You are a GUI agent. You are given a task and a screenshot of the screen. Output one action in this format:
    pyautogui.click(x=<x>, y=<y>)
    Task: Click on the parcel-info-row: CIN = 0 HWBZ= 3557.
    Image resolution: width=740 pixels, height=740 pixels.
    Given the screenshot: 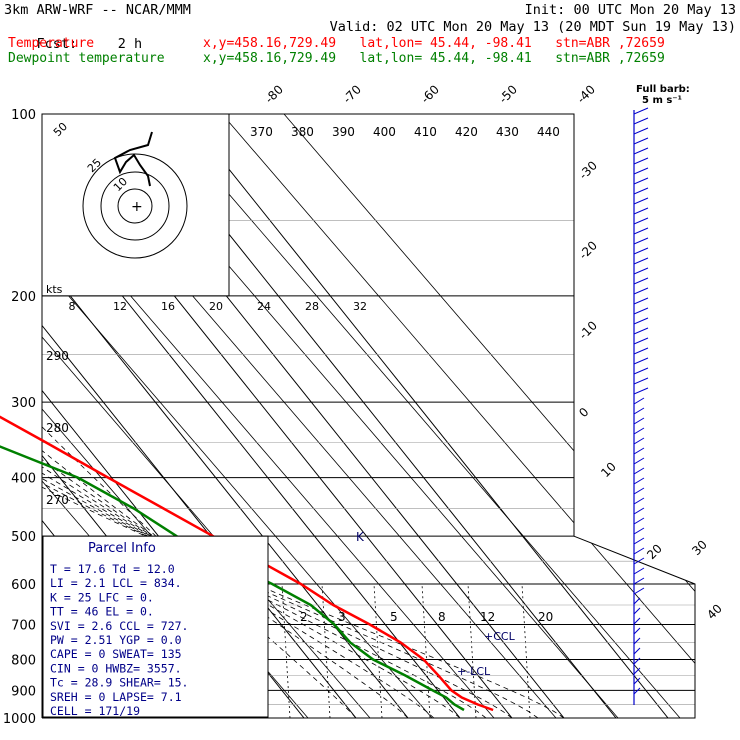 What is the action you would take?
    pyautogui.click(x=116, y=668)
    